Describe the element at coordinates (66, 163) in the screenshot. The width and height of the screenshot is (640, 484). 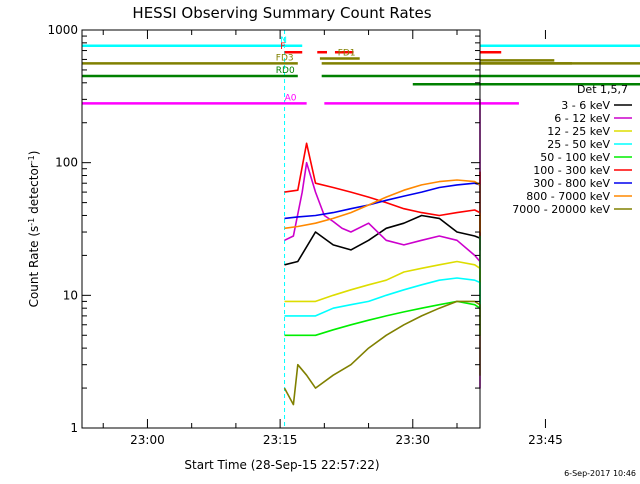
I see `y-tick-label-2: 100` at that location.